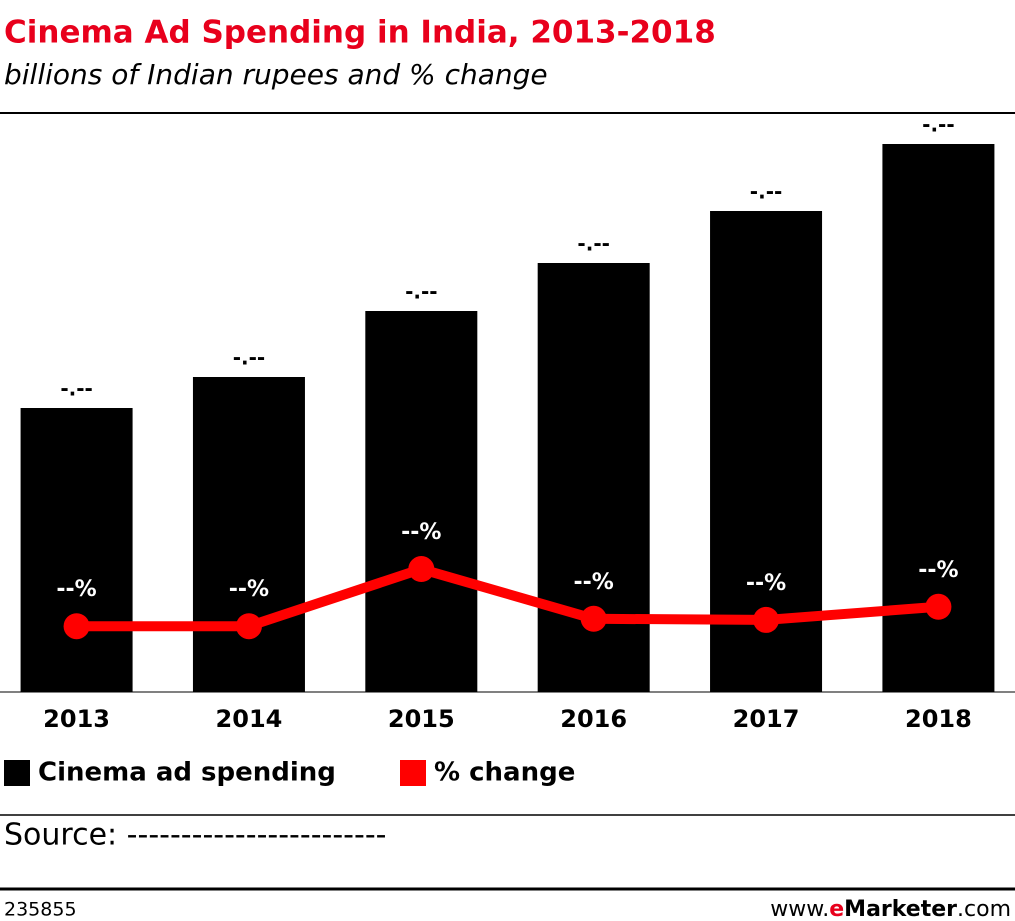 Image resolution: width=1015 pixels, height=921 pixels. Describe the element at coordinates (360, 33) in the screenshot. I see `chart-title: Cinema Ad Spending in India, 2013-2018` at that location.